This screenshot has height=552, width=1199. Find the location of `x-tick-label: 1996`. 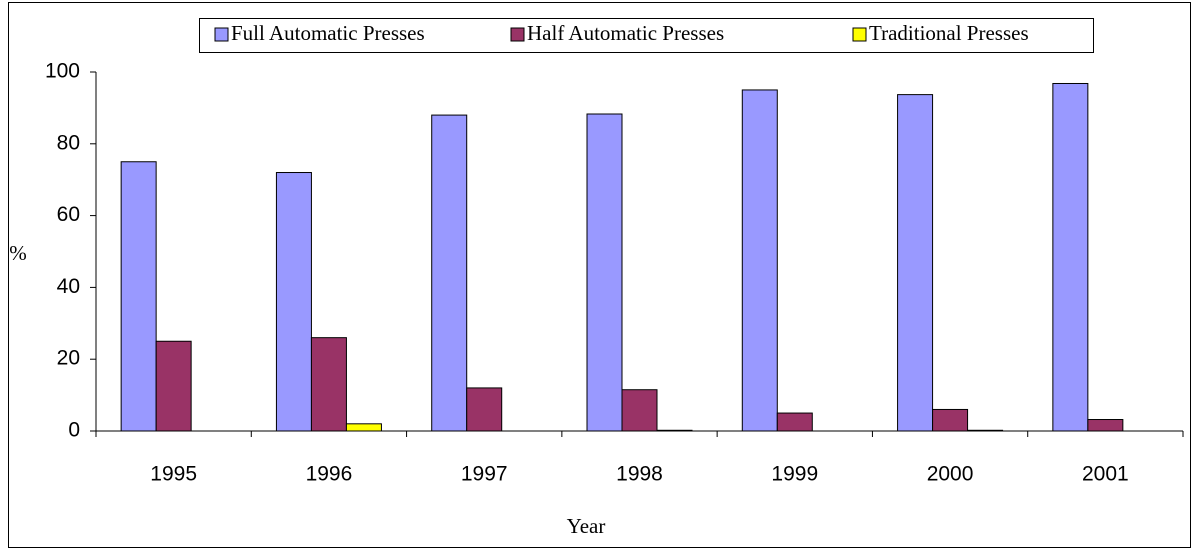

x-tick-label: 1996 is located at coordinates (329, 474).